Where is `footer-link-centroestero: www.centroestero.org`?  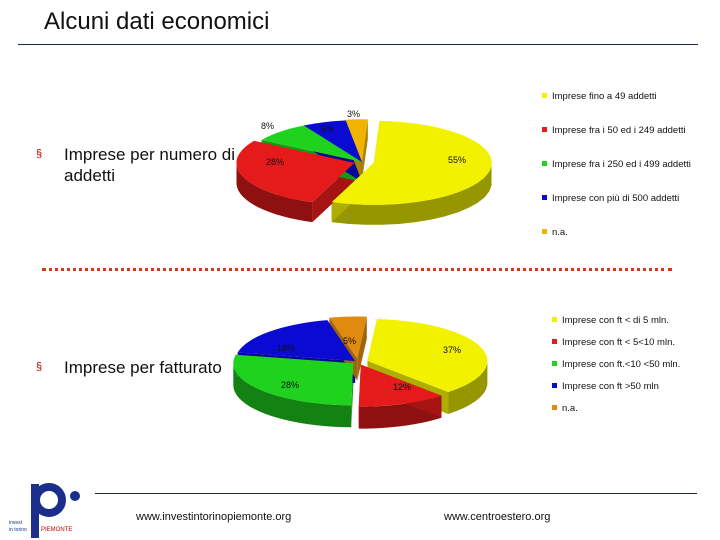
footer-link-centroestero: www.centroestero.org is located at coordinates (497, 517).